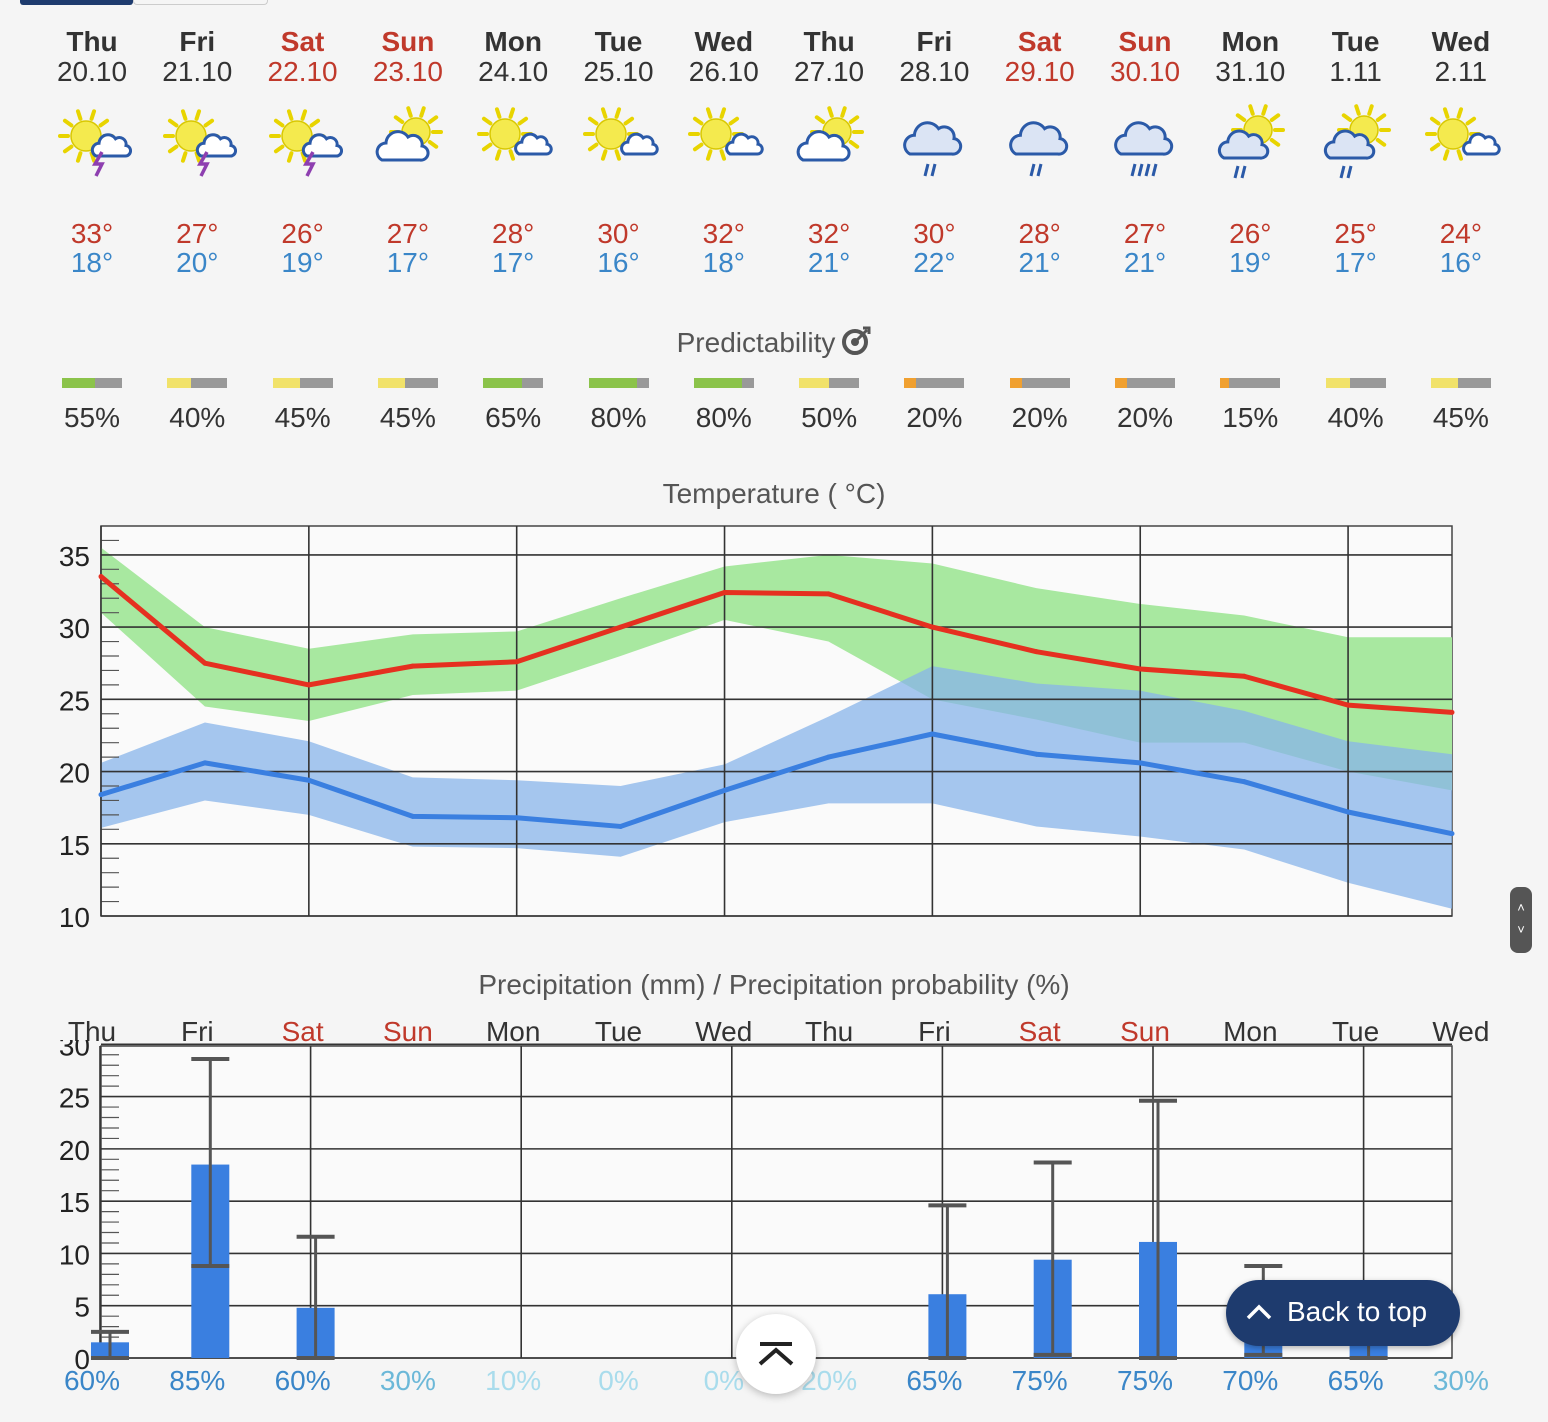  What do you see at coordinates (1145, 41) in the screenshot?
I see `day-name: Sun` at bounding box center [1145, 41].